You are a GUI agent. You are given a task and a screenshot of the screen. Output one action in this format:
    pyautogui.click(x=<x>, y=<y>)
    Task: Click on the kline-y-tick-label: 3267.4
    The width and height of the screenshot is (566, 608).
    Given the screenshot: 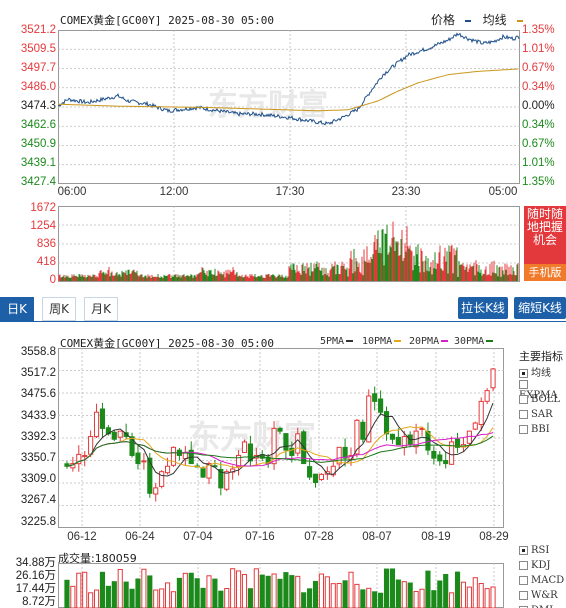 What is the action you would take?
    pyautogui.click(x=38, y=500)
    